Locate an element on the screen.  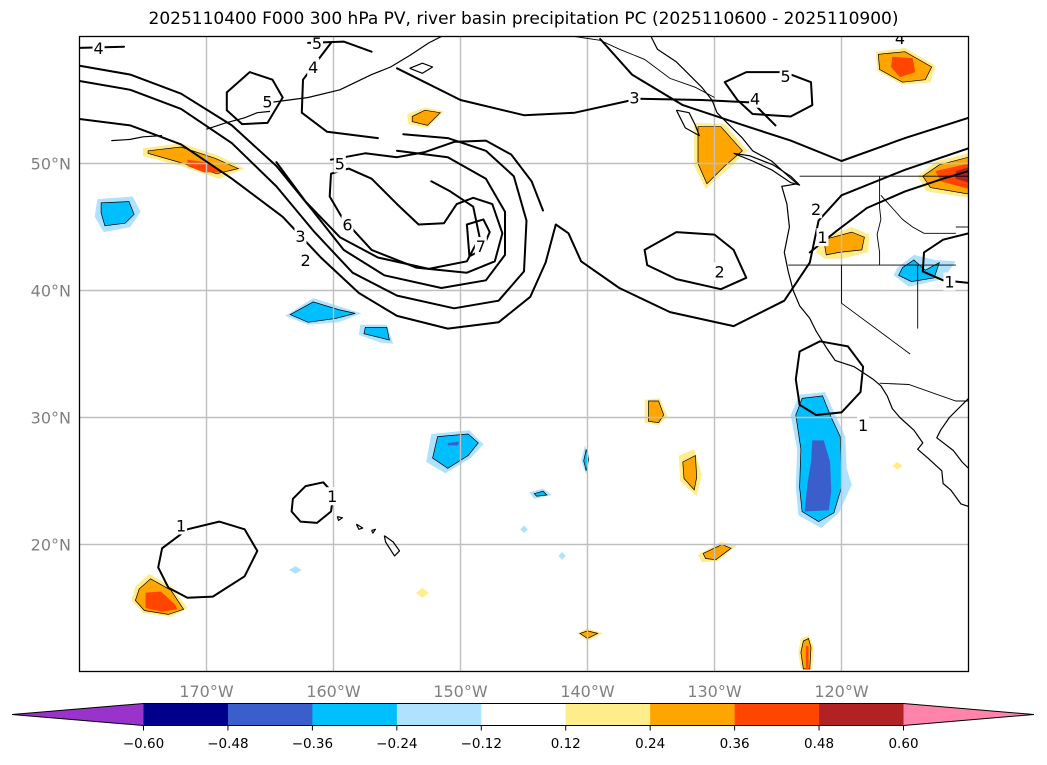
y-tick-label: 40°N is located at coordinates (51, 291).